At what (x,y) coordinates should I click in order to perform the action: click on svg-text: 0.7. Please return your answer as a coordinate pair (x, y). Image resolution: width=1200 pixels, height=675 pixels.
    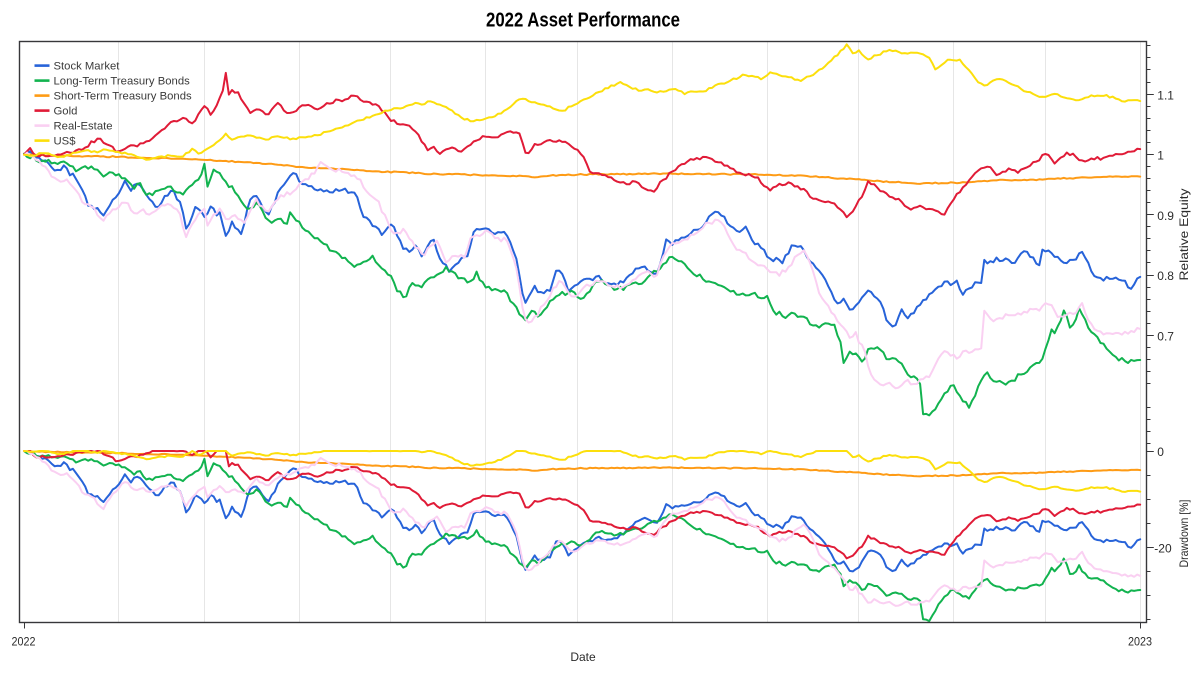
    Looking at the image, I should click on (1165, 337).